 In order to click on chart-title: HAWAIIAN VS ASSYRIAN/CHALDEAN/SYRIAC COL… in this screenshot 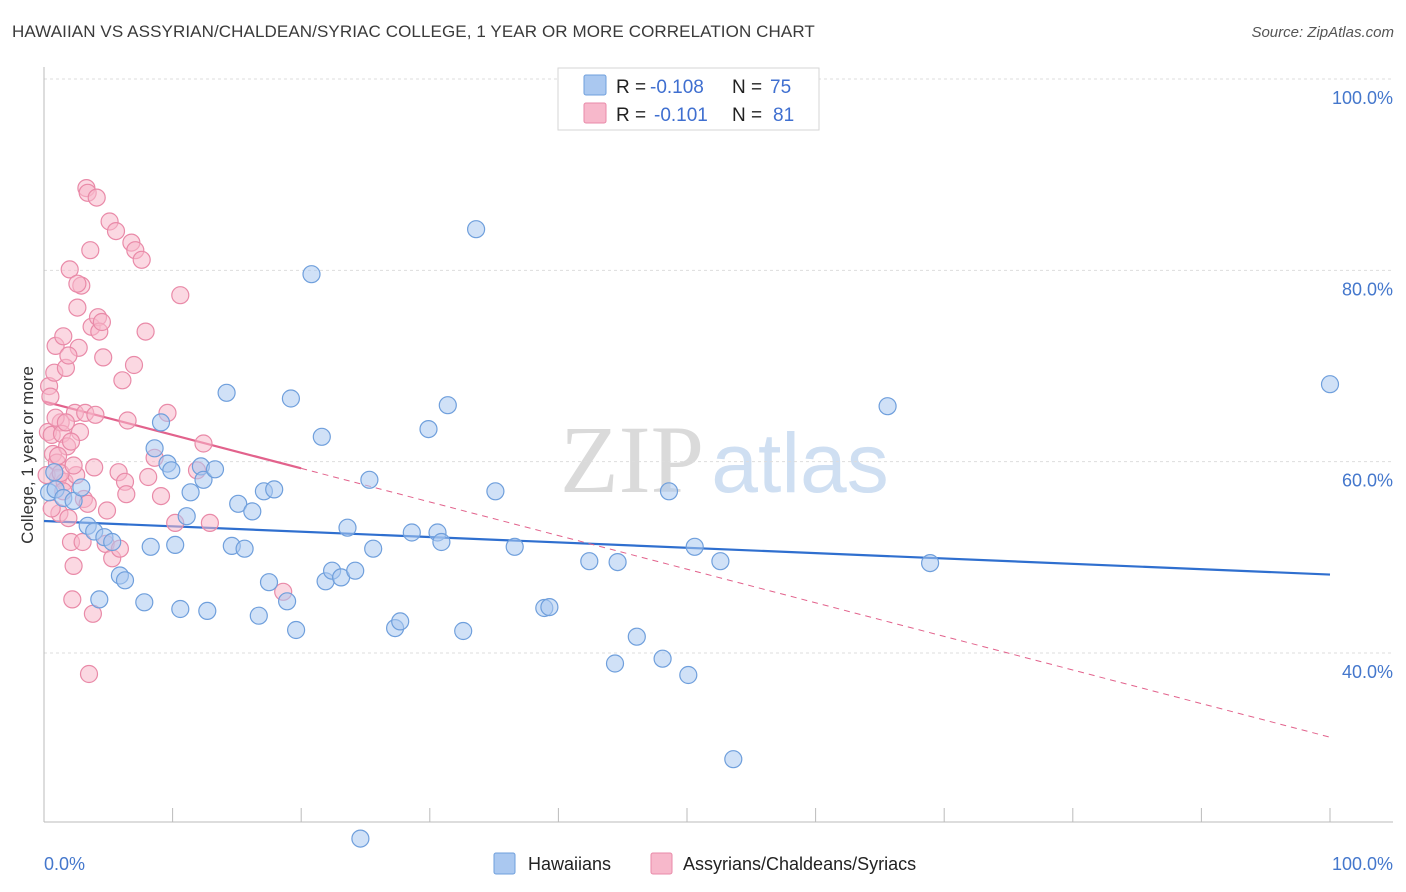, I will do `click(413, 31)`.